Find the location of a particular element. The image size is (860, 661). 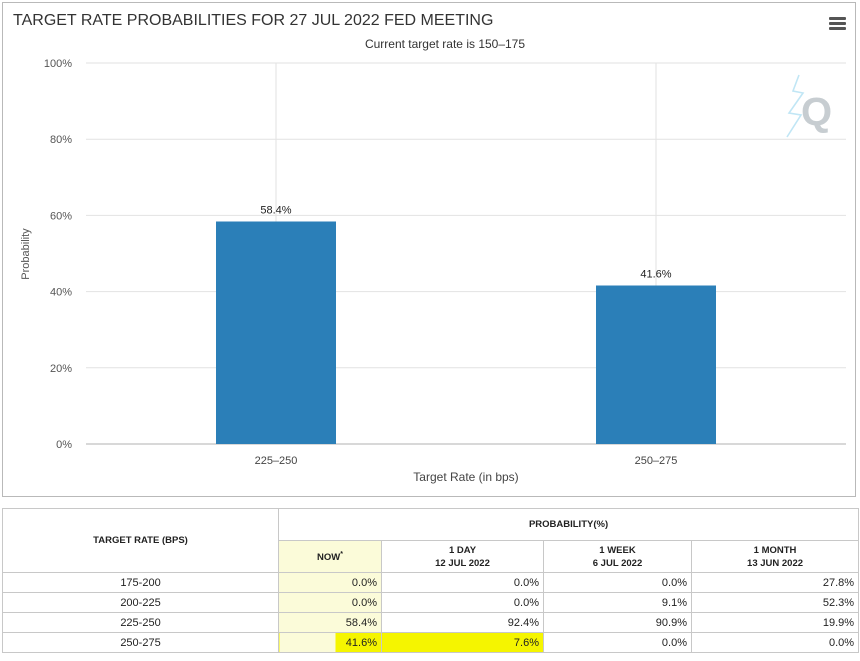

x-axis-label: Target Rate (in bps) is located at coordinates (465, 477).